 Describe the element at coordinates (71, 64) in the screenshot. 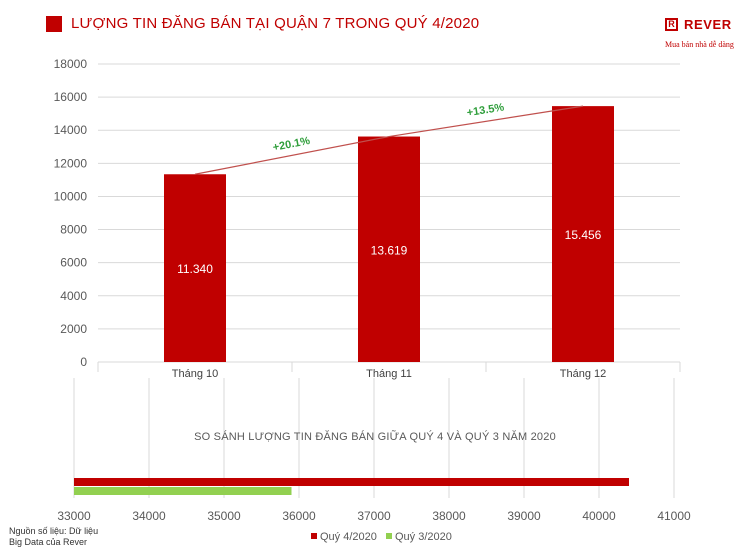

I see `y-tick-label: 18000` at that location.